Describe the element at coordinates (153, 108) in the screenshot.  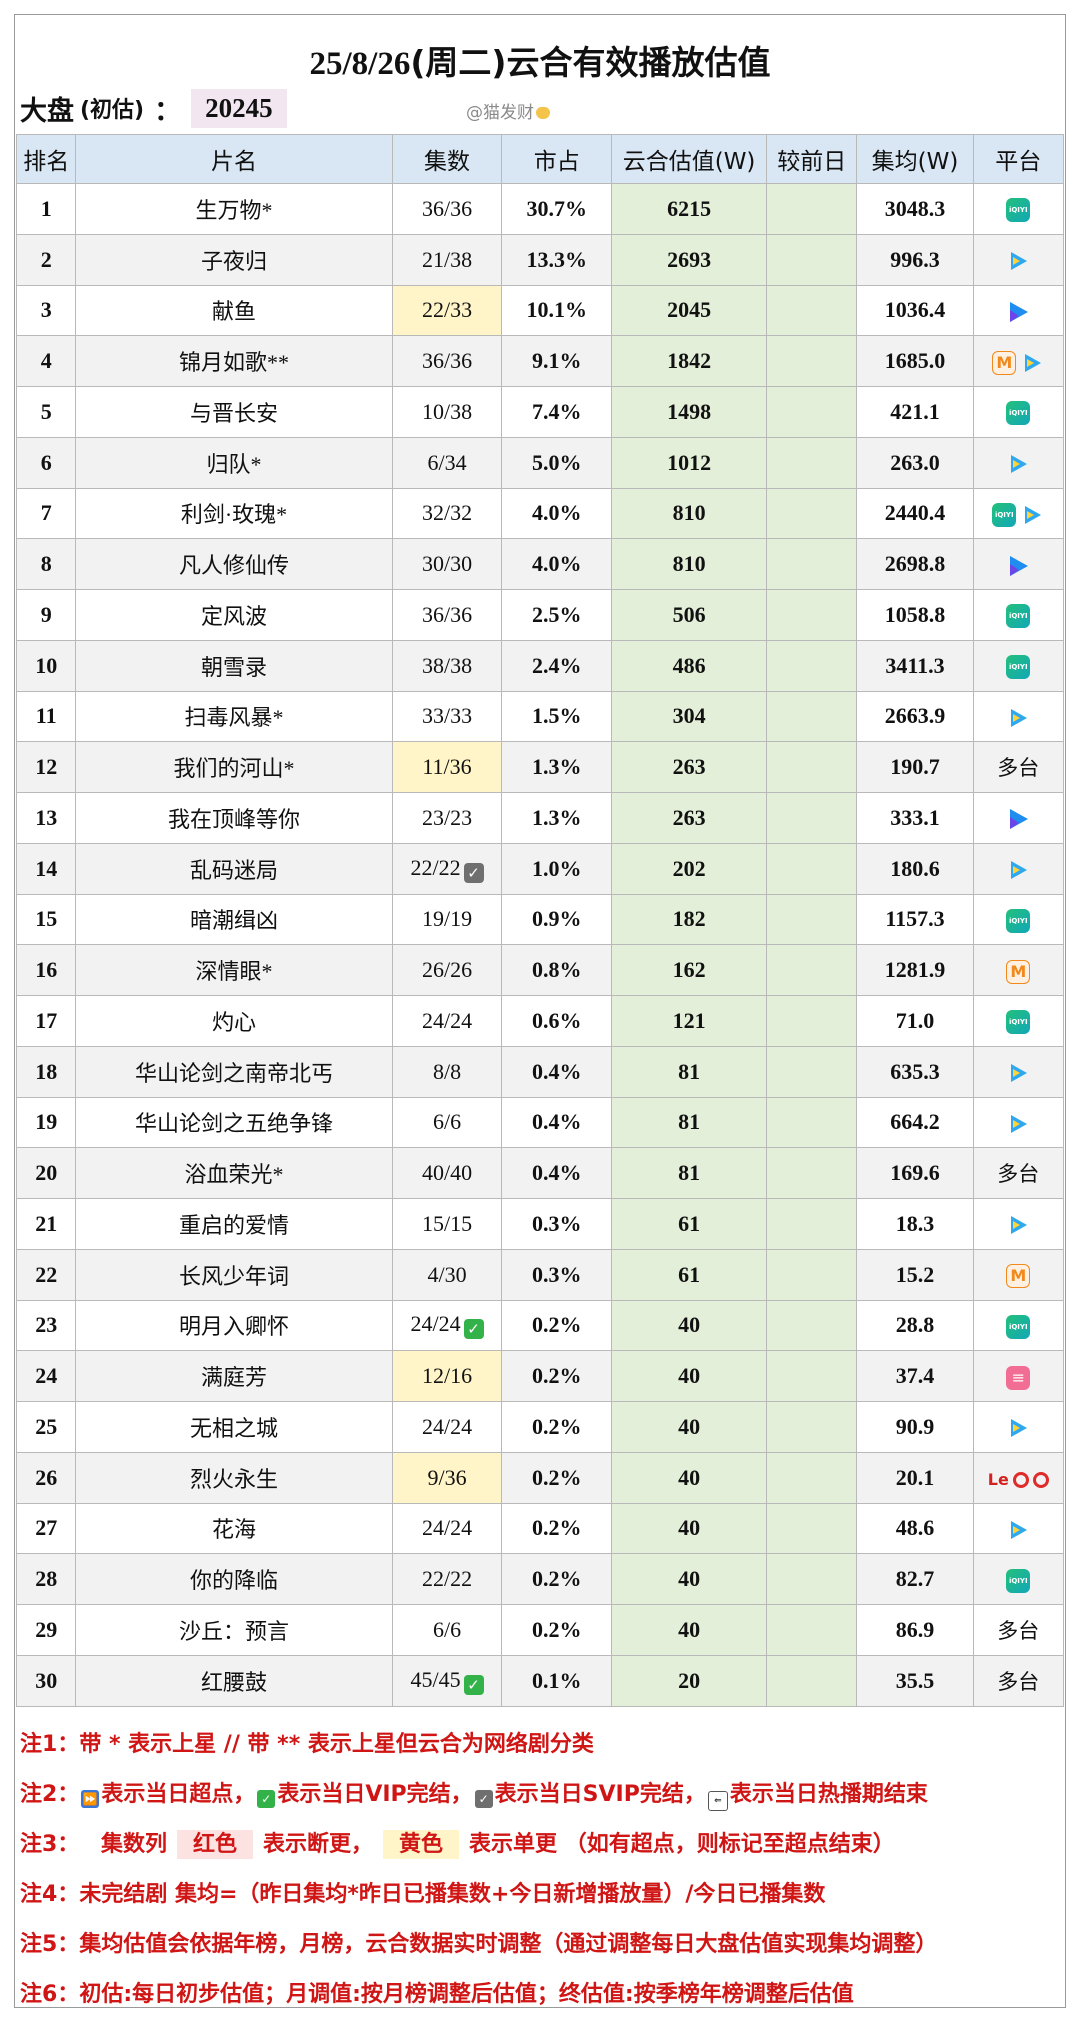
I see `market-total: 大盘 (初估) ： 20245` at that location.